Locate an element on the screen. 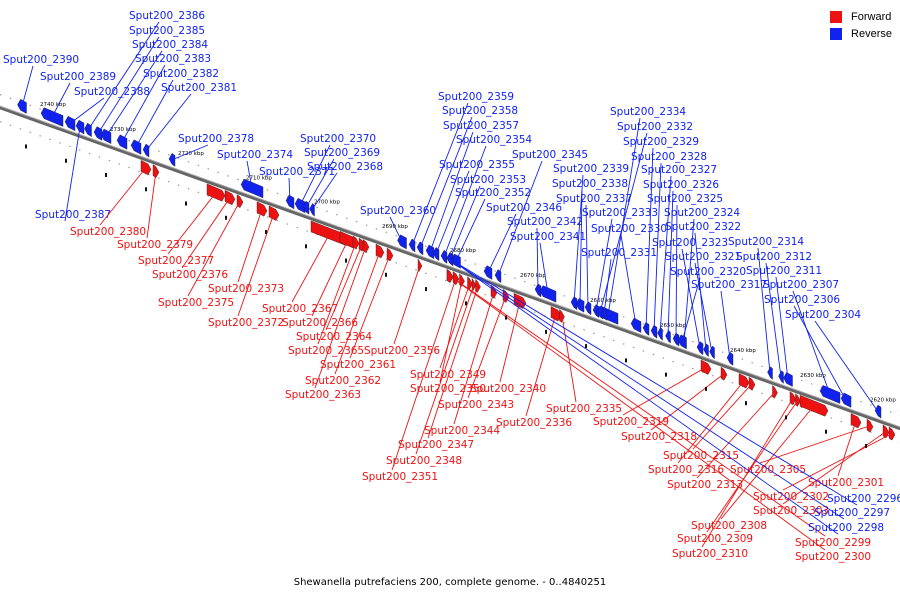 This screenshot has width=900, height=600. gene-label: Sput200_2301 is located at coordinates (846, 483).